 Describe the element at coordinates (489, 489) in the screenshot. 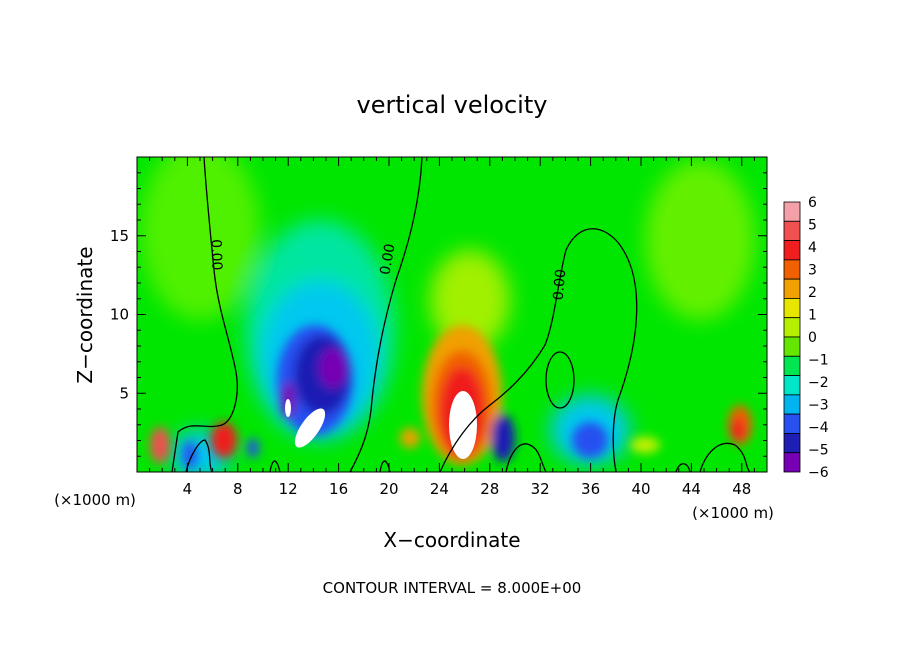

I see `x-tick-label: 28` at that location.